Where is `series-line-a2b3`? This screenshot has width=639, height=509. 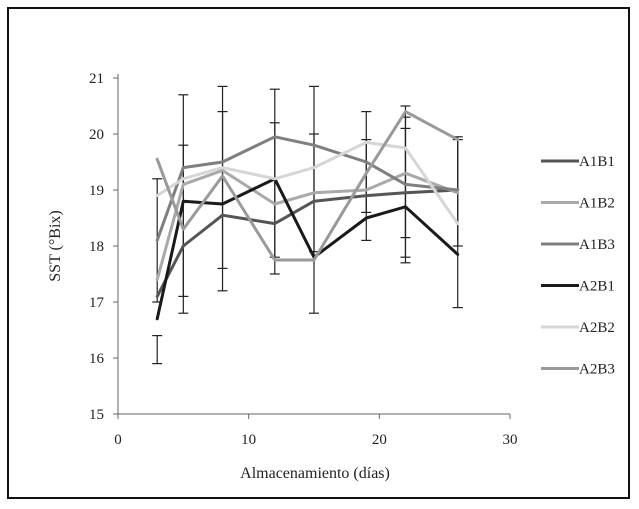
series-line-a2b3 is located at coordinates (307, 186).